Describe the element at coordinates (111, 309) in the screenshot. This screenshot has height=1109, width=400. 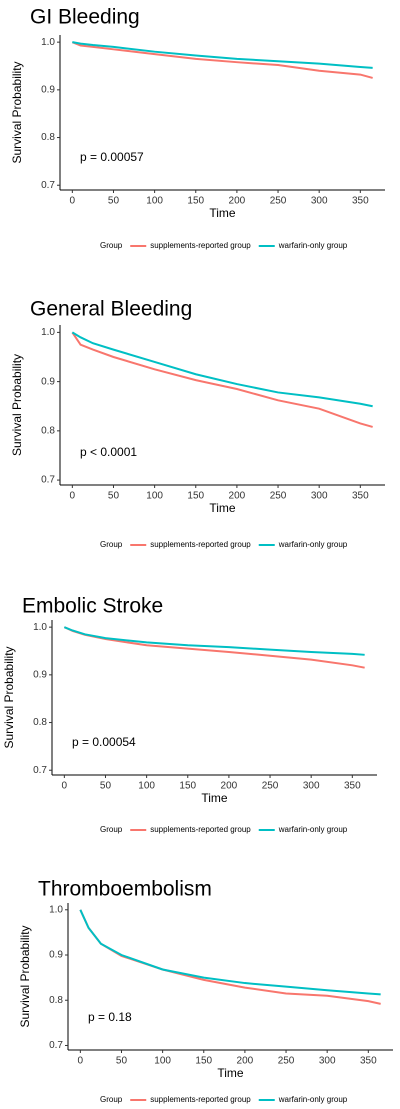
I see `chart-title: General Bleeding` at that location.